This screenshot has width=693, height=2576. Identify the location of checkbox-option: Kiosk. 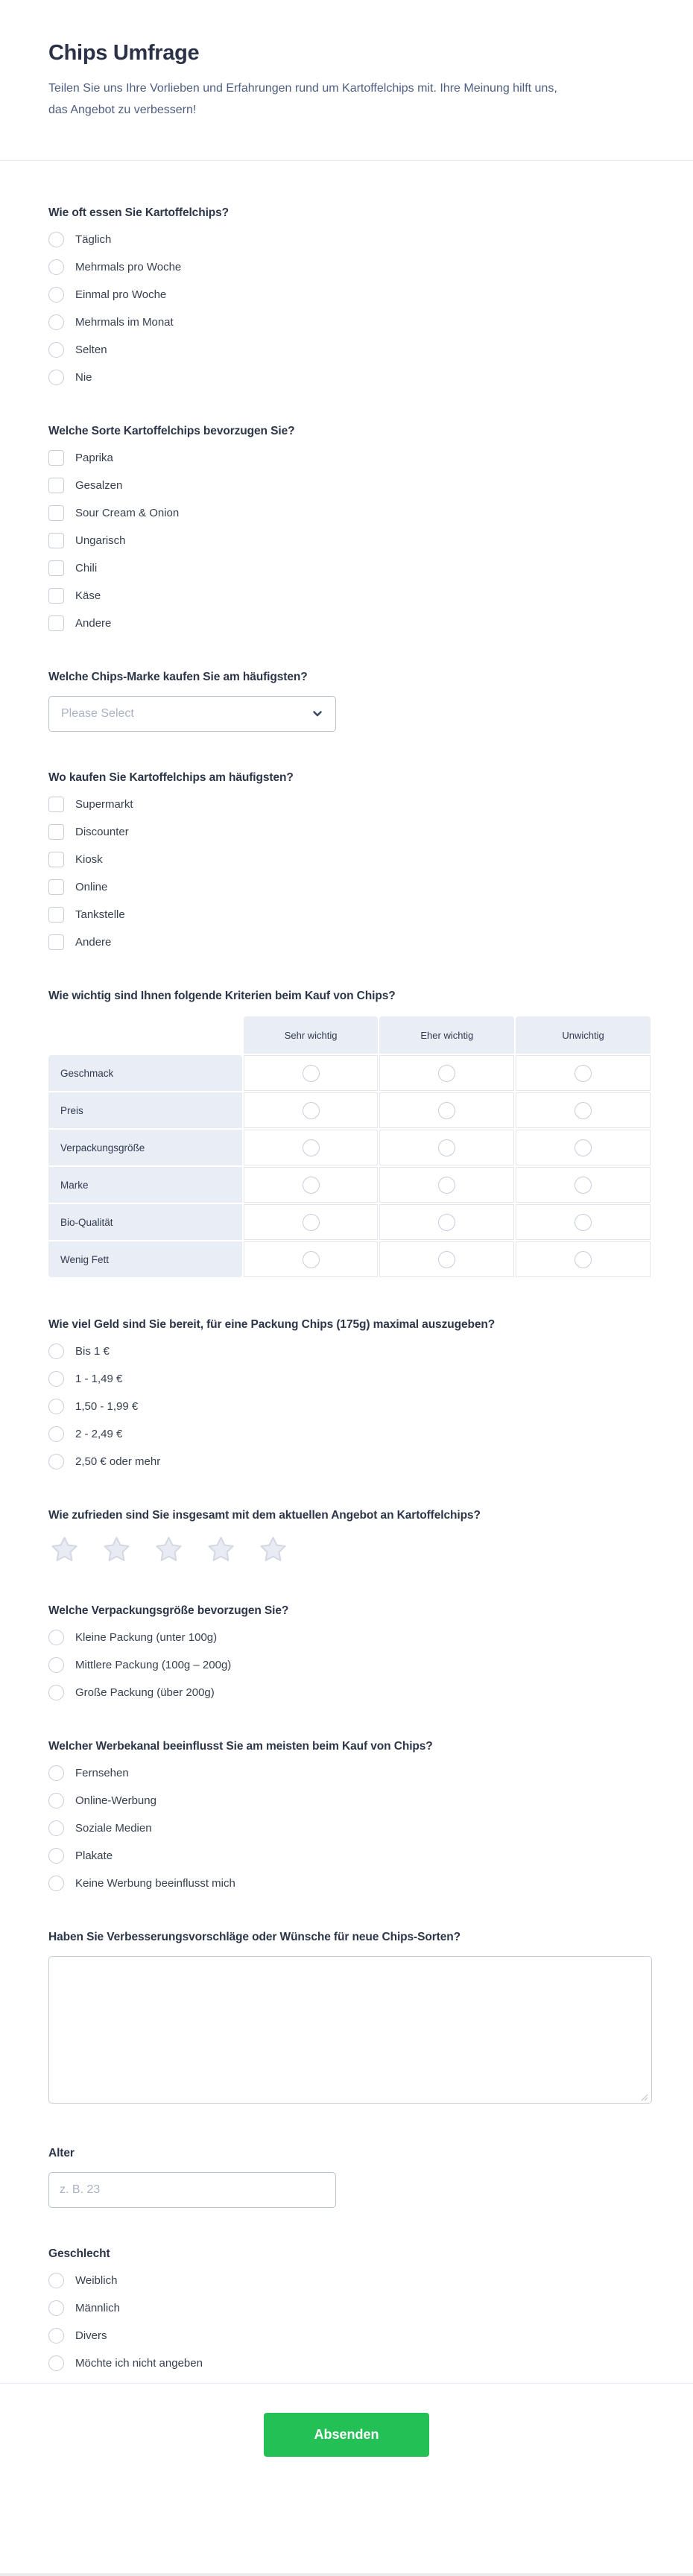
(350, 859).